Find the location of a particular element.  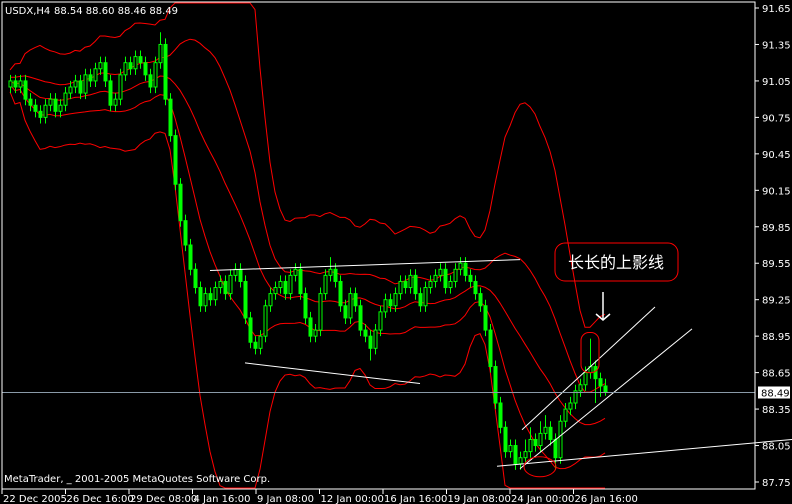

current-price-badge is located at coordinates (774, 392).